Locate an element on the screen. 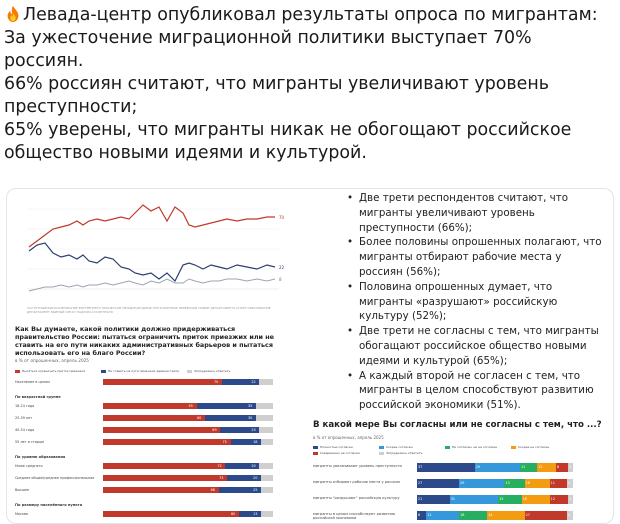 The height and width of the screenshot is (524, 620). segment-value: 31 is located at coordinates (453, 499).